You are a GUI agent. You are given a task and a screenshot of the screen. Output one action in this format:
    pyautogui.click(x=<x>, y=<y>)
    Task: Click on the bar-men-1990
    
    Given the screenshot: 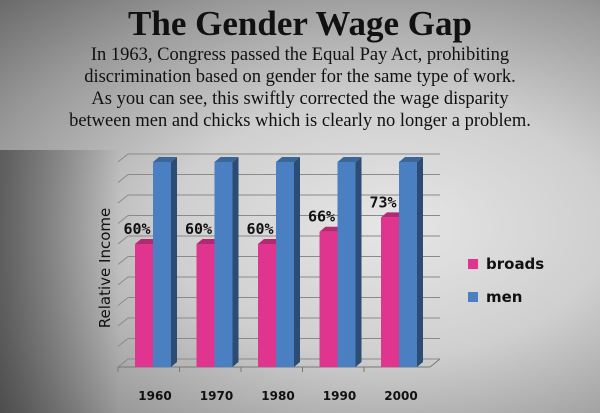 What is the action you would take?
    pyautogui.click(x=346, y=264)
    